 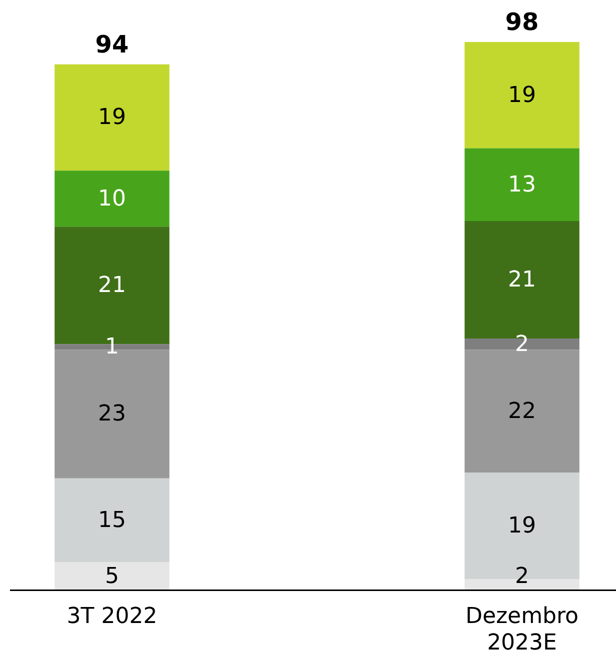 I want to click on data-label: 15, so click(x=112, y=520).